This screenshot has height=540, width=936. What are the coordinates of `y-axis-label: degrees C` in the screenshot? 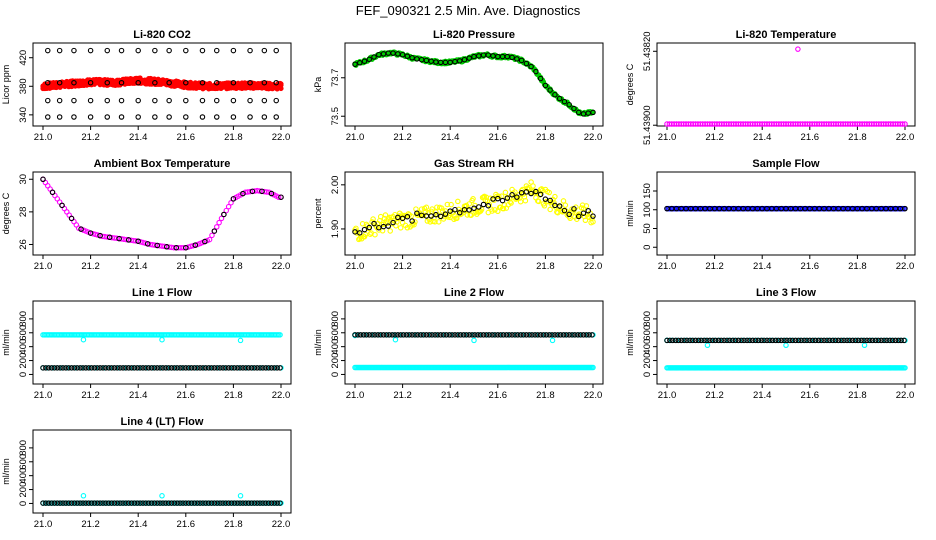 It's located at (630, 84).